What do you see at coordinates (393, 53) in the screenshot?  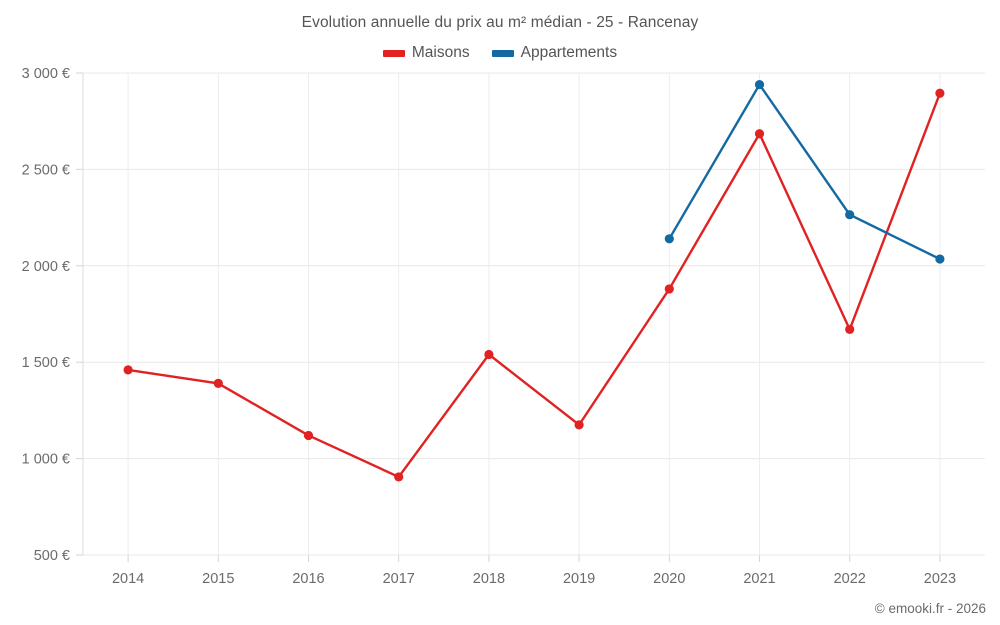 I see `legend-swatch-maisons` at bounding box center [393, 53].